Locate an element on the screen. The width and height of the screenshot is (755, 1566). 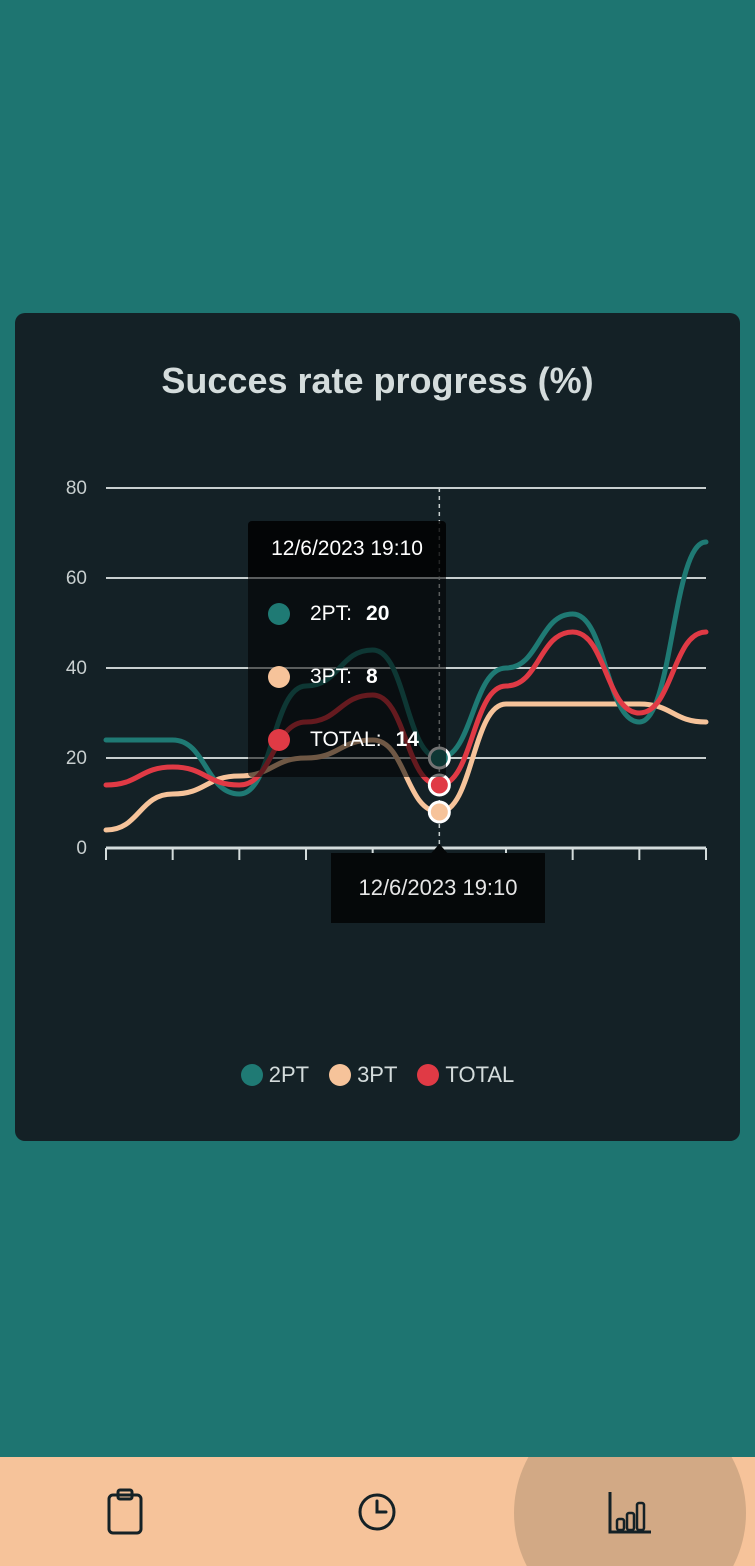
tooltip-label: TOTAL: is located at coordinates (346, 739).